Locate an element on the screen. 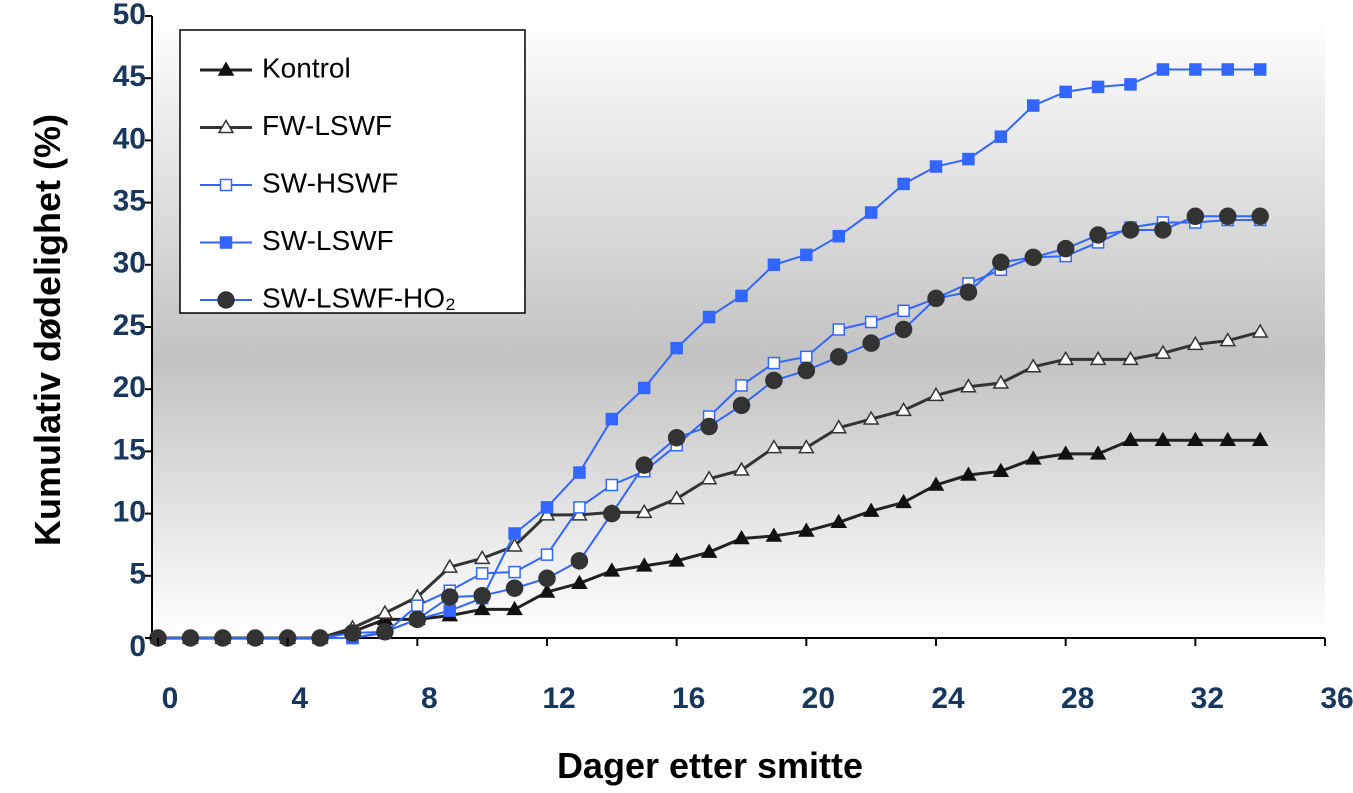  y-tick-label: 40 is located at coordinates (129, 138).